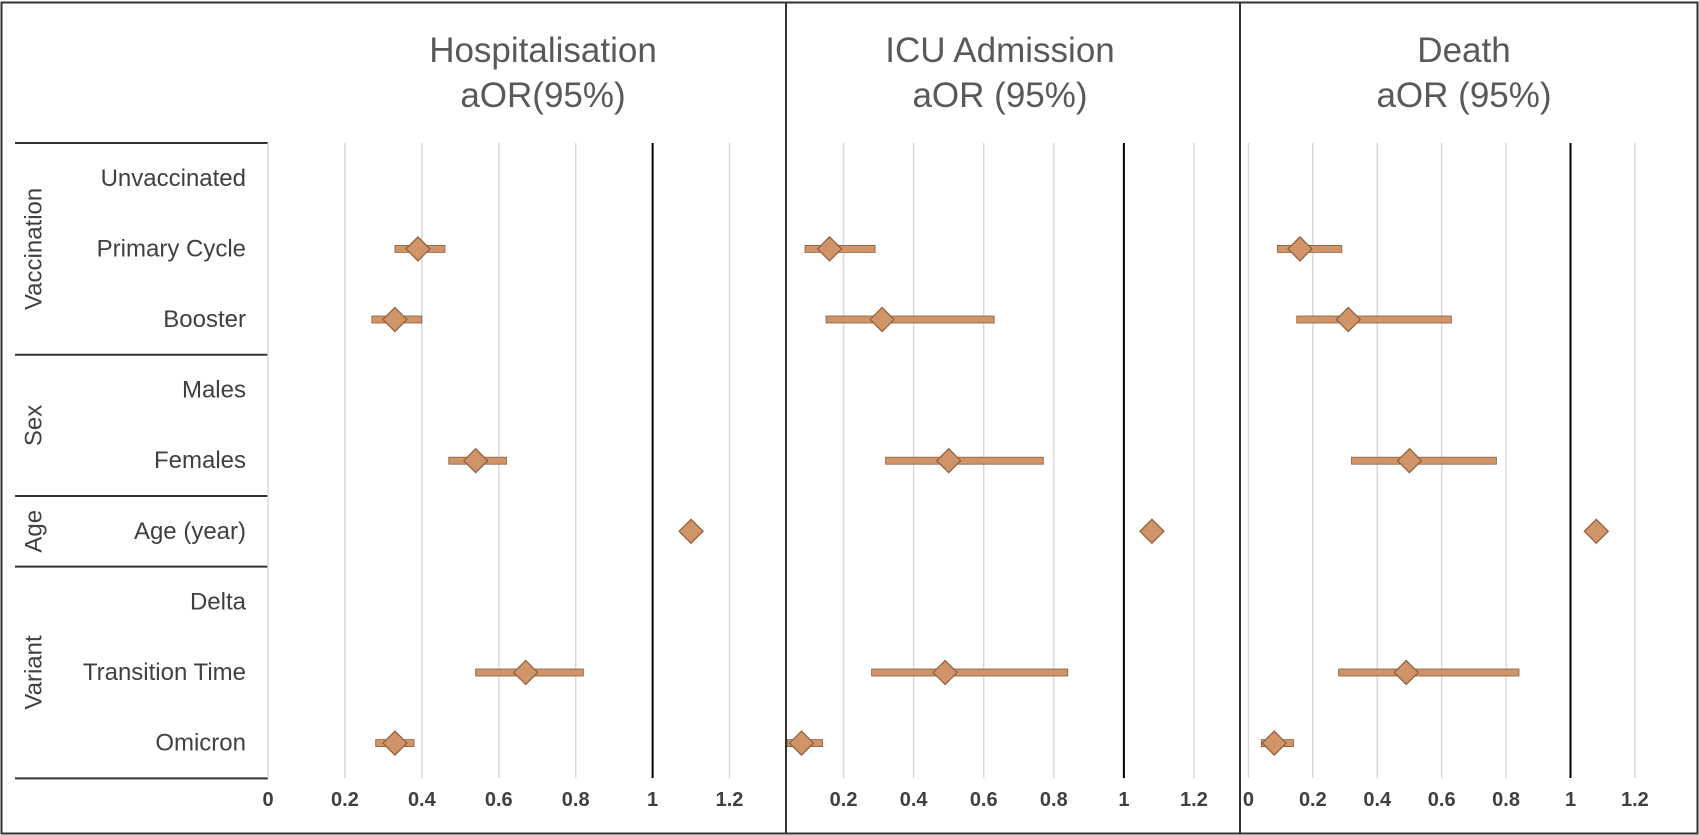  Describe the element at coordinates (214, 390) in the screenshot. I see `row-label-males: Males` at that location.